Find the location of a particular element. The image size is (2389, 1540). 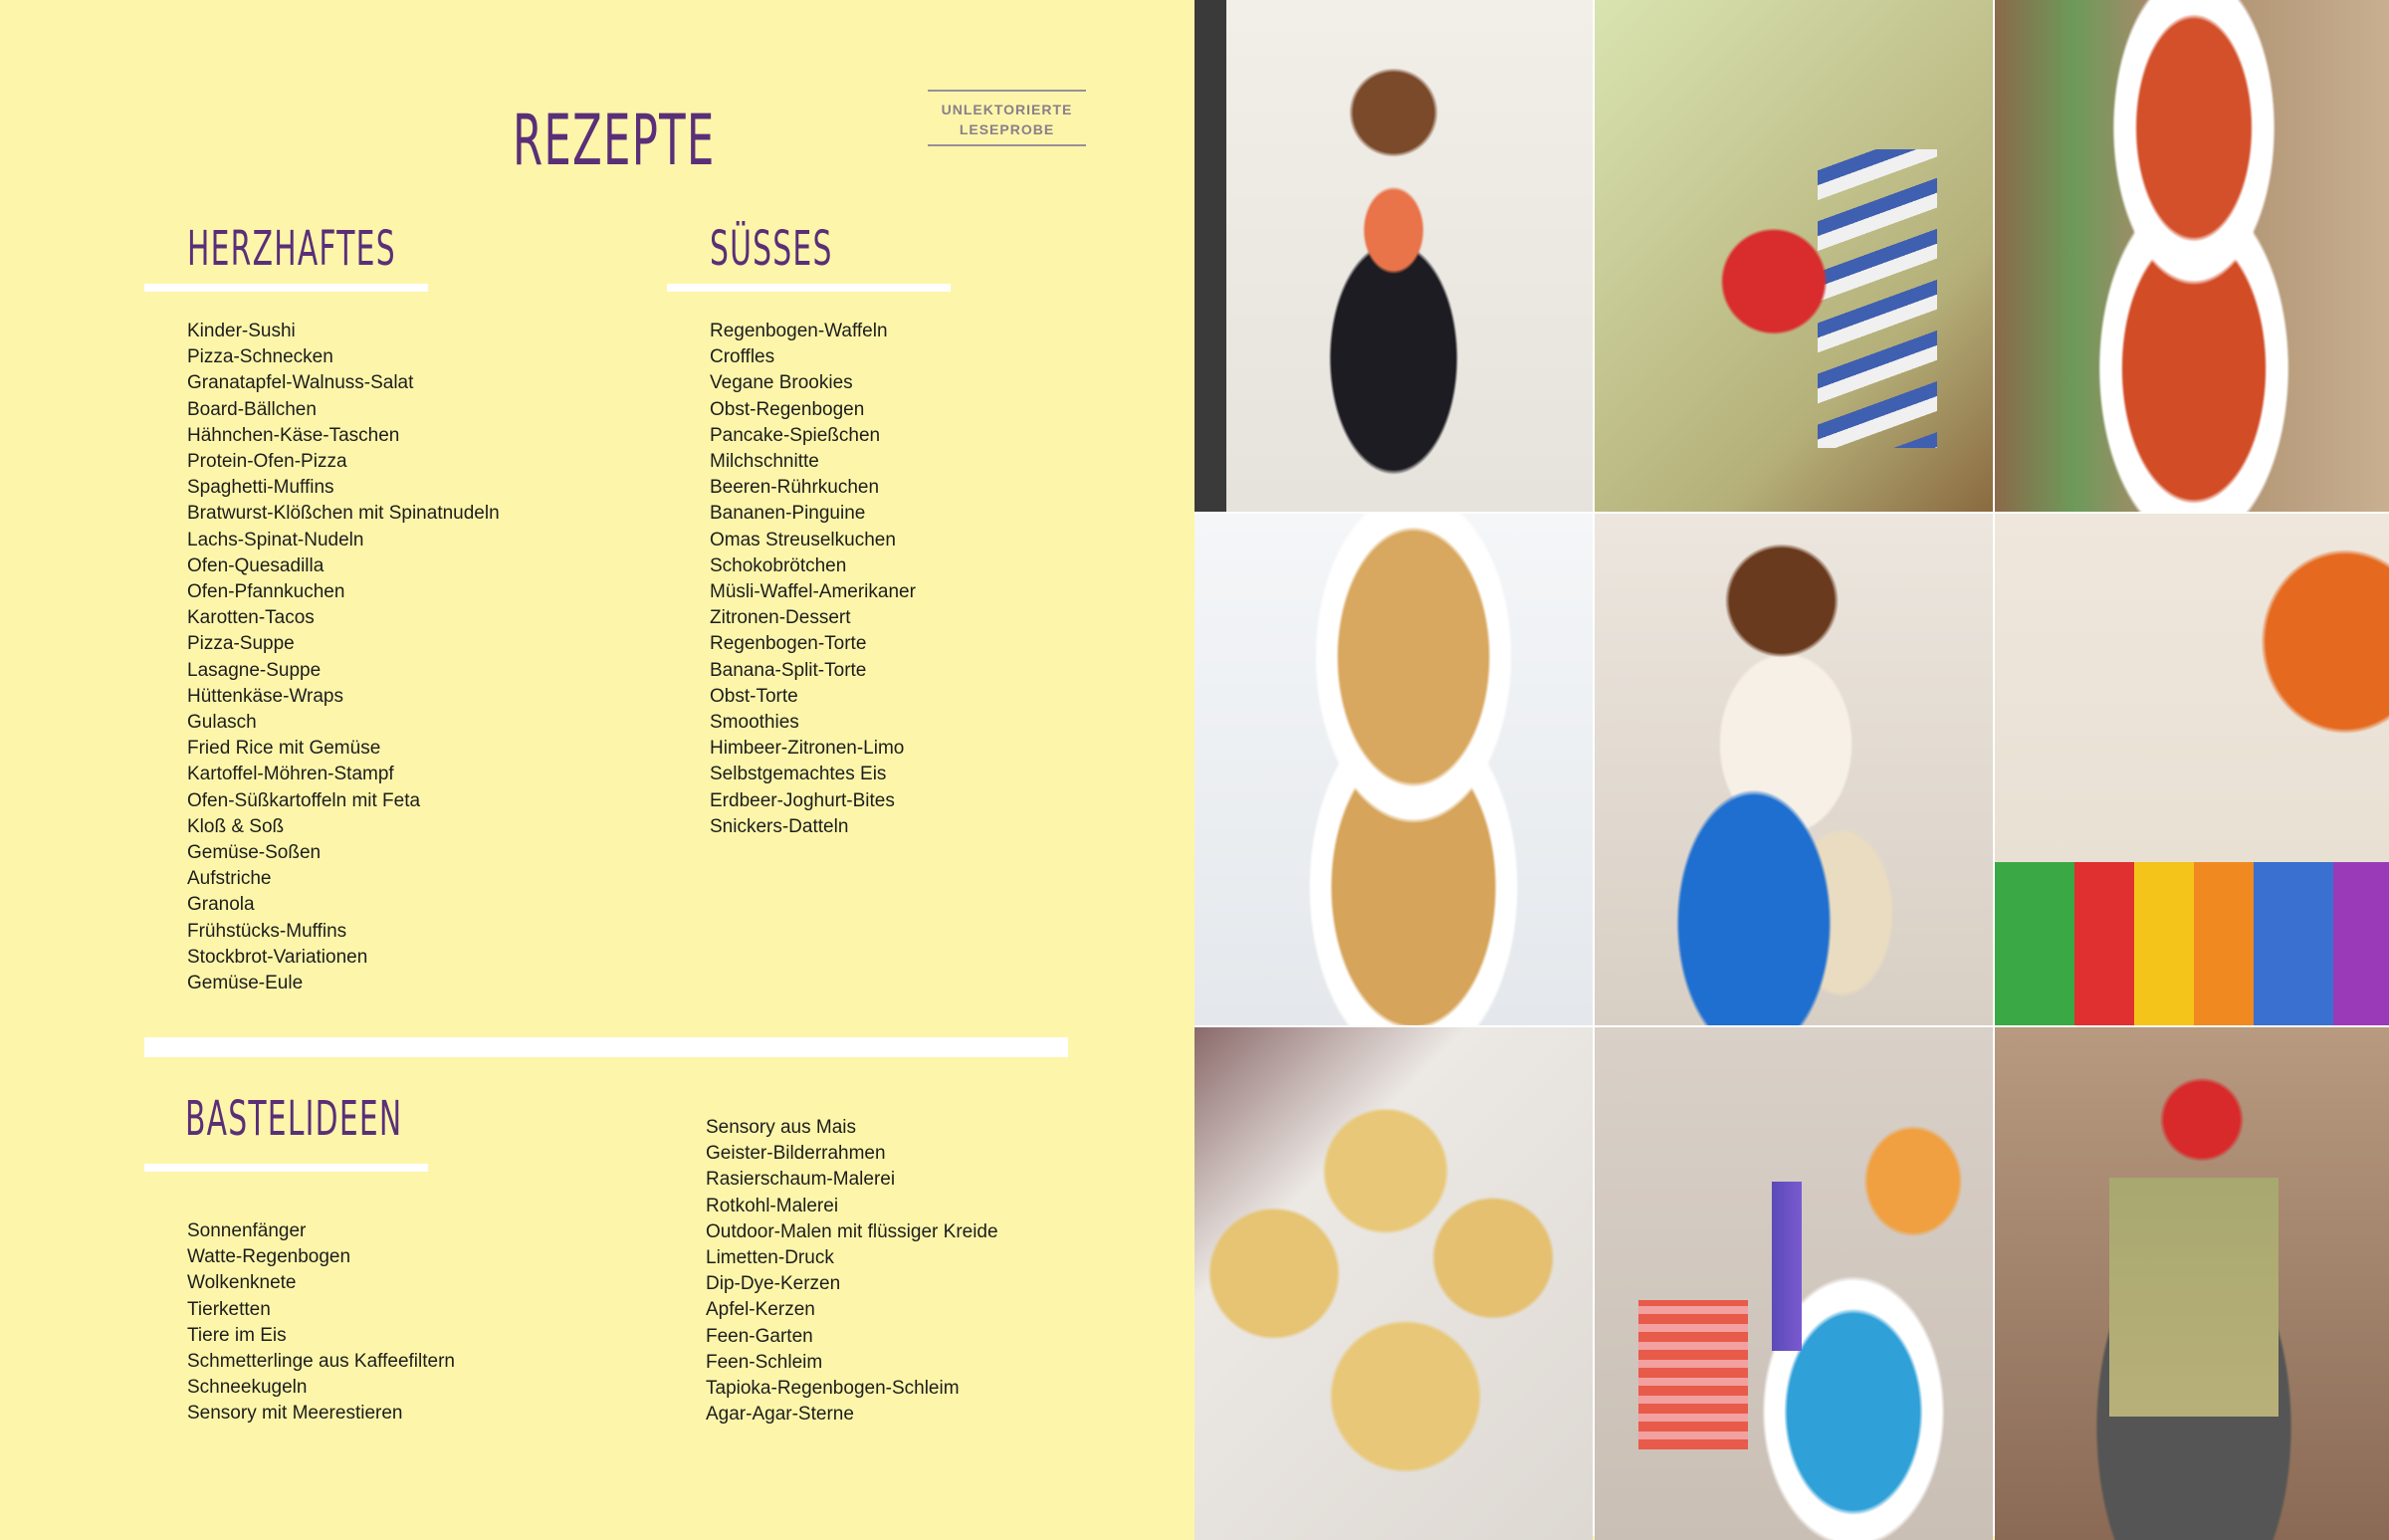

page-title: Rezepte is located at coordinates (614, 141).